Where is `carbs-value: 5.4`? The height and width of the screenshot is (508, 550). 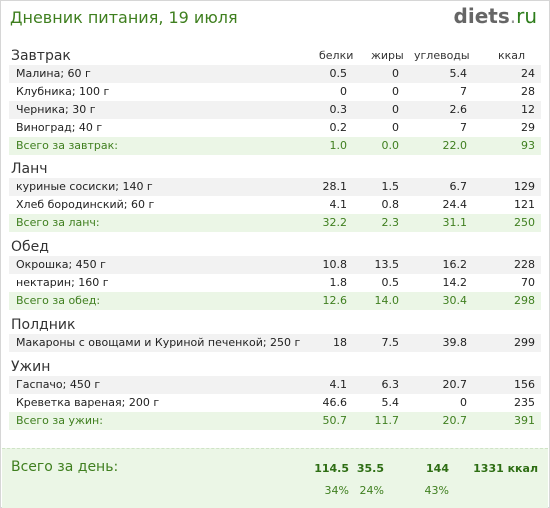 carbs-value: 5.4 is located at coordinates (458, 73).